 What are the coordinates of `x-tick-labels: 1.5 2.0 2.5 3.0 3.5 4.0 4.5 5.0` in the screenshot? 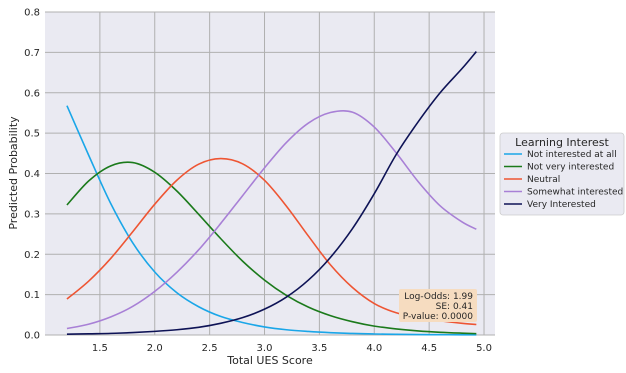 It's located at (292, 348).